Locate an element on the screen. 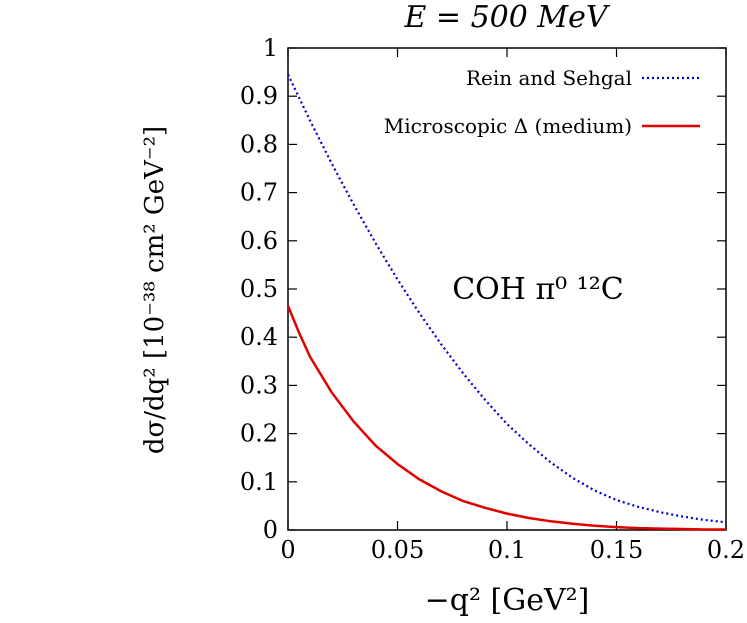  x-tick-label: 0.15 is located at coordinates (616, 550).